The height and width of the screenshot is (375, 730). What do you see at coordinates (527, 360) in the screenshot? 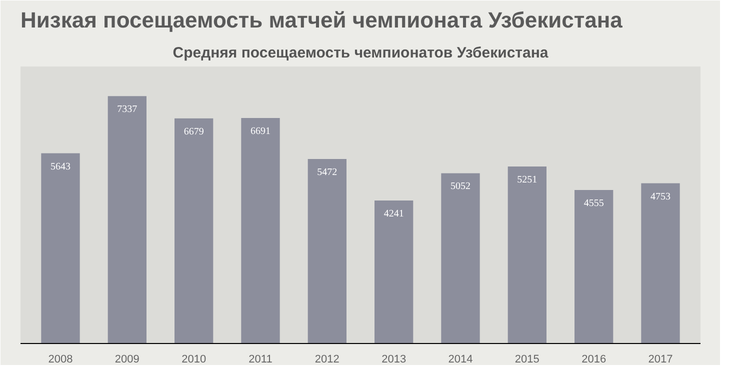
I see `x-tick-label: 2015` at bounding box center [527, 360].